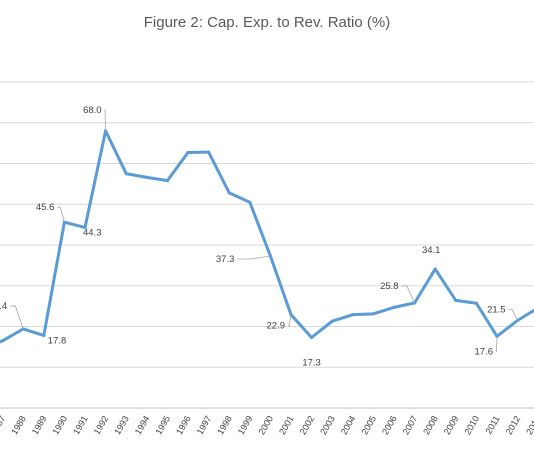 The height and width of the screenshot is (462, 534). Describe the element at coordinates (224, 425) in the screenshot. I see `x-tick-label: 1998` at that location.